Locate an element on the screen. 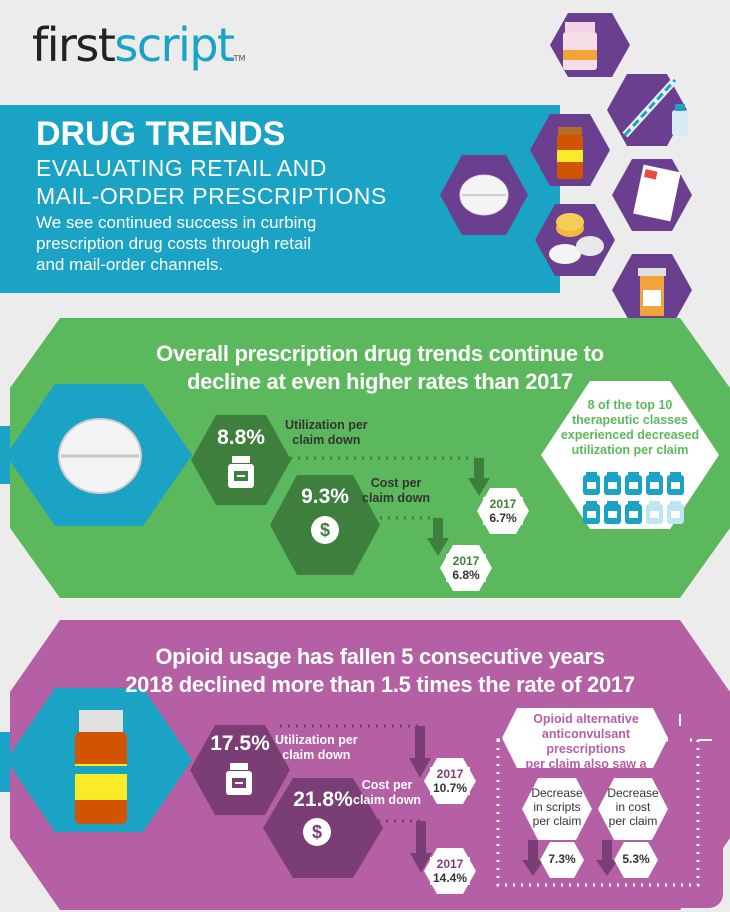  op-util-arrow is located at coordinates (355, 751).